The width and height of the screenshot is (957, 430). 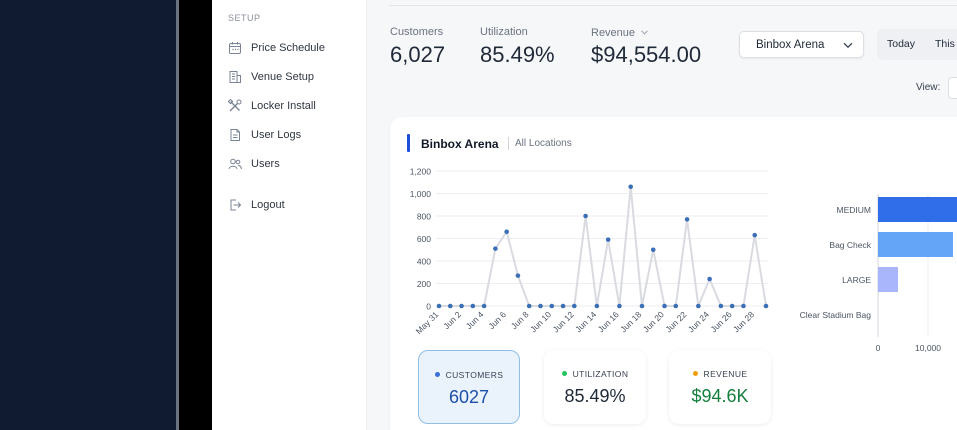 I want to click on sidebar-item-label: Venue Setup, so click(x=283, y=77).